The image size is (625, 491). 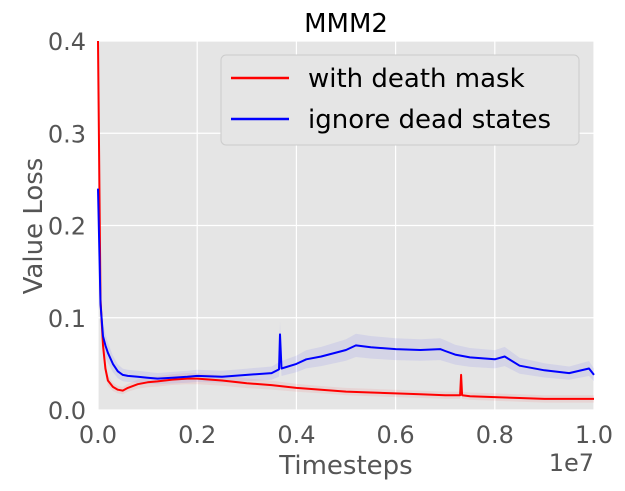 I want to click on legend-box, so click(x=400, y=100).